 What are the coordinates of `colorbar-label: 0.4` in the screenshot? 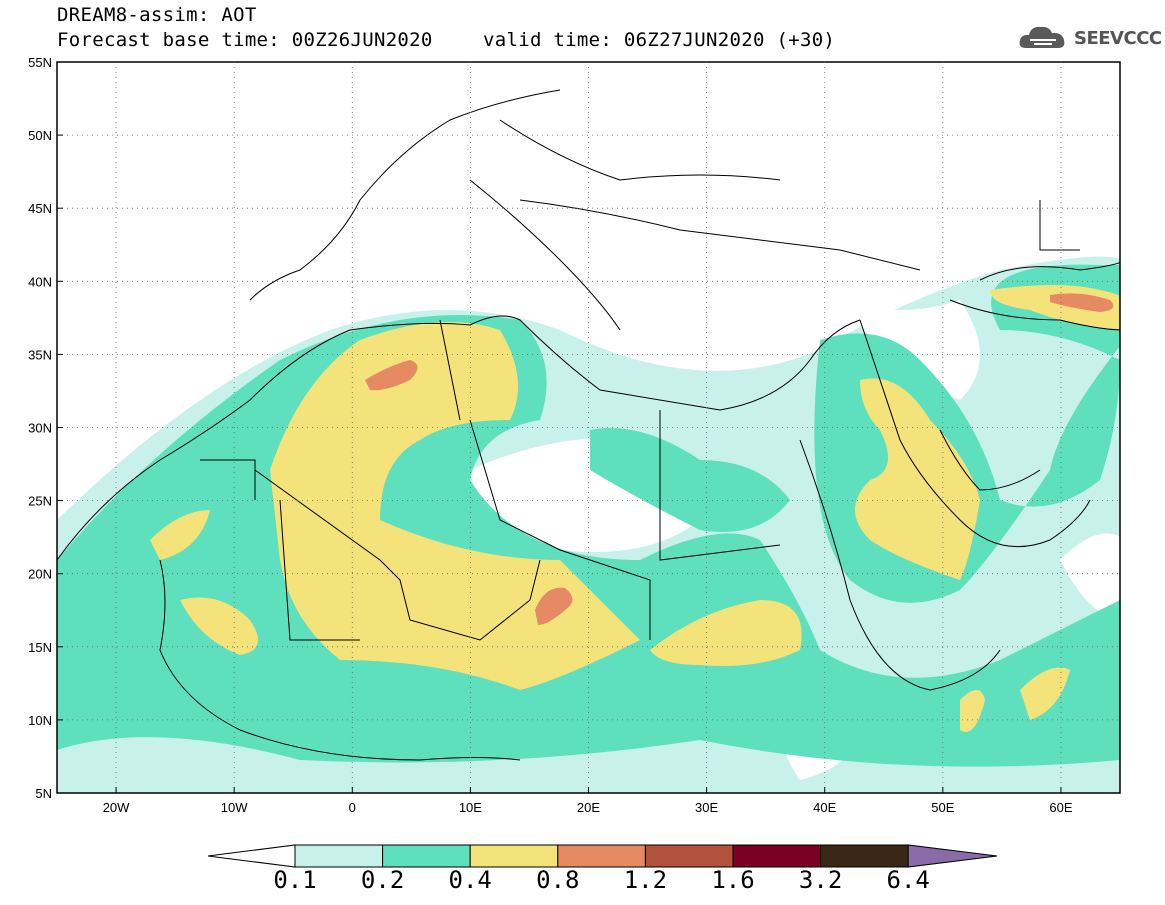 It's located at (470, 880).